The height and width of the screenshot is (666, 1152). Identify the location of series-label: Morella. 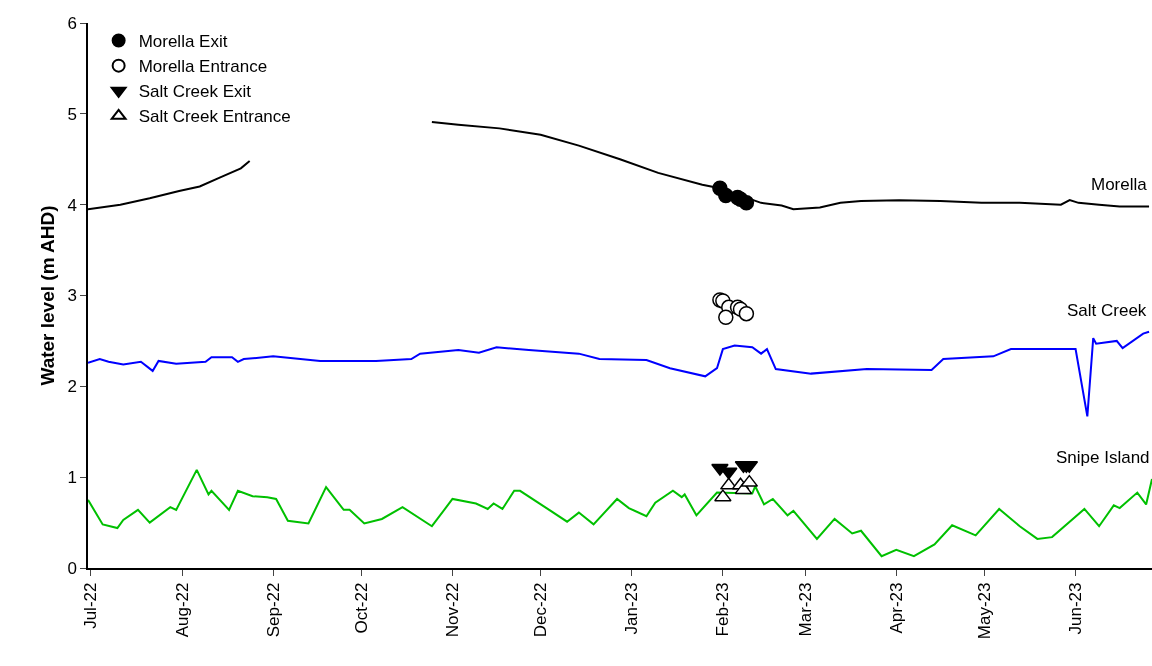
(1119, 184).